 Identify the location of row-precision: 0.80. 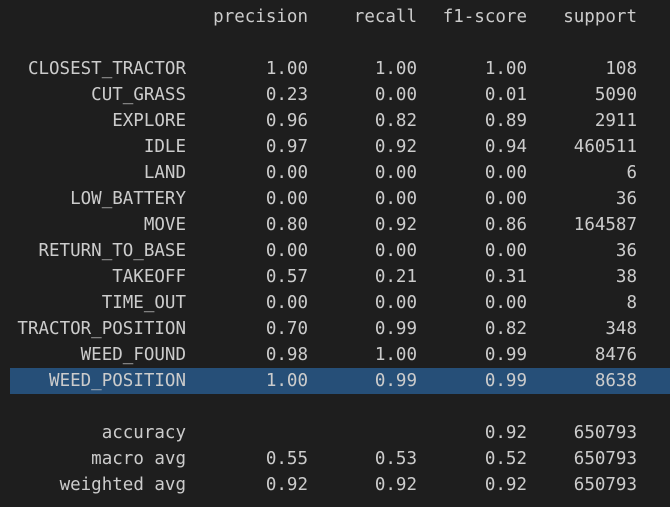
(286, 225).